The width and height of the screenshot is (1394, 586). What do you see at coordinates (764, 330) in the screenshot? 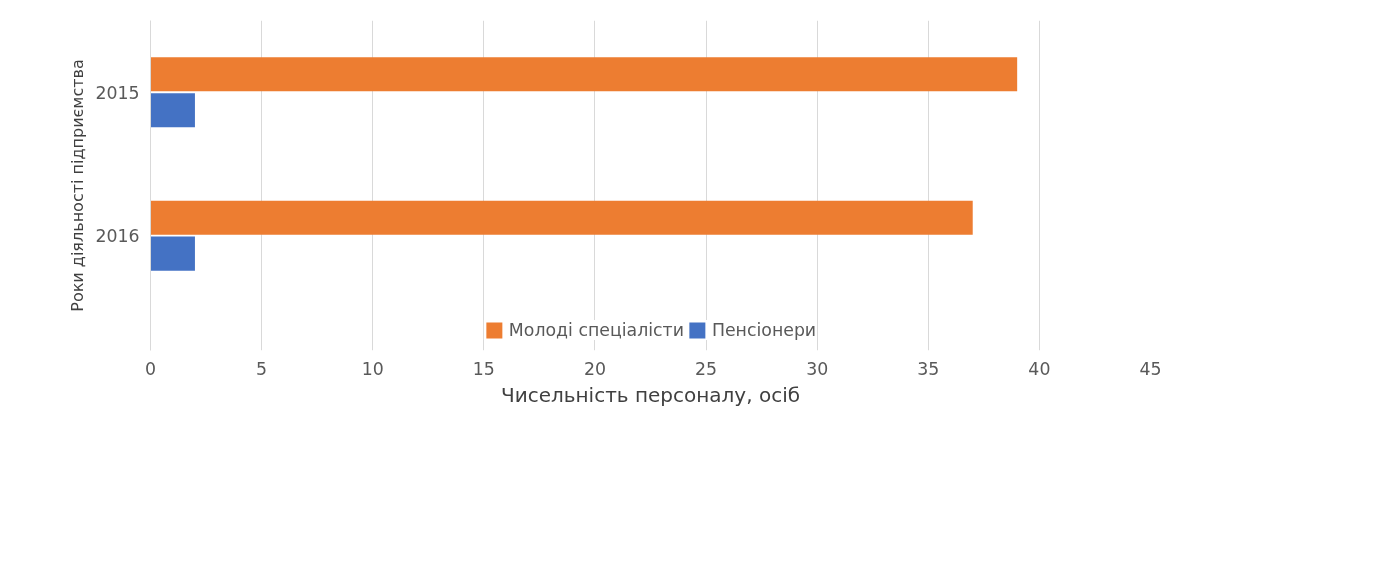
I see `legend-label: Пенсіонери` at bounding box center [764, 330].